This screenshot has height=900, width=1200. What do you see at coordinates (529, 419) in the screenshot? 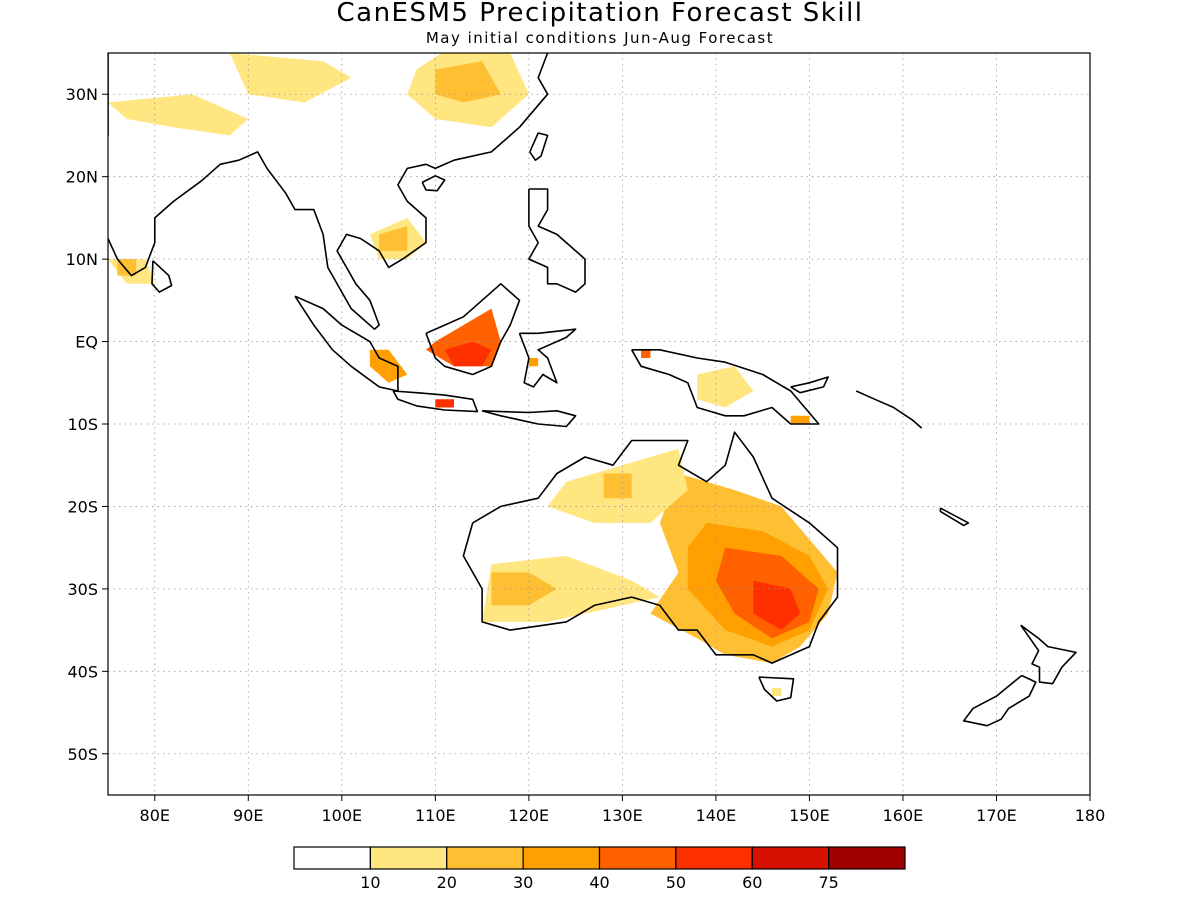
I see `coastline-lesser-sunda` at bounding box center [529, 419].